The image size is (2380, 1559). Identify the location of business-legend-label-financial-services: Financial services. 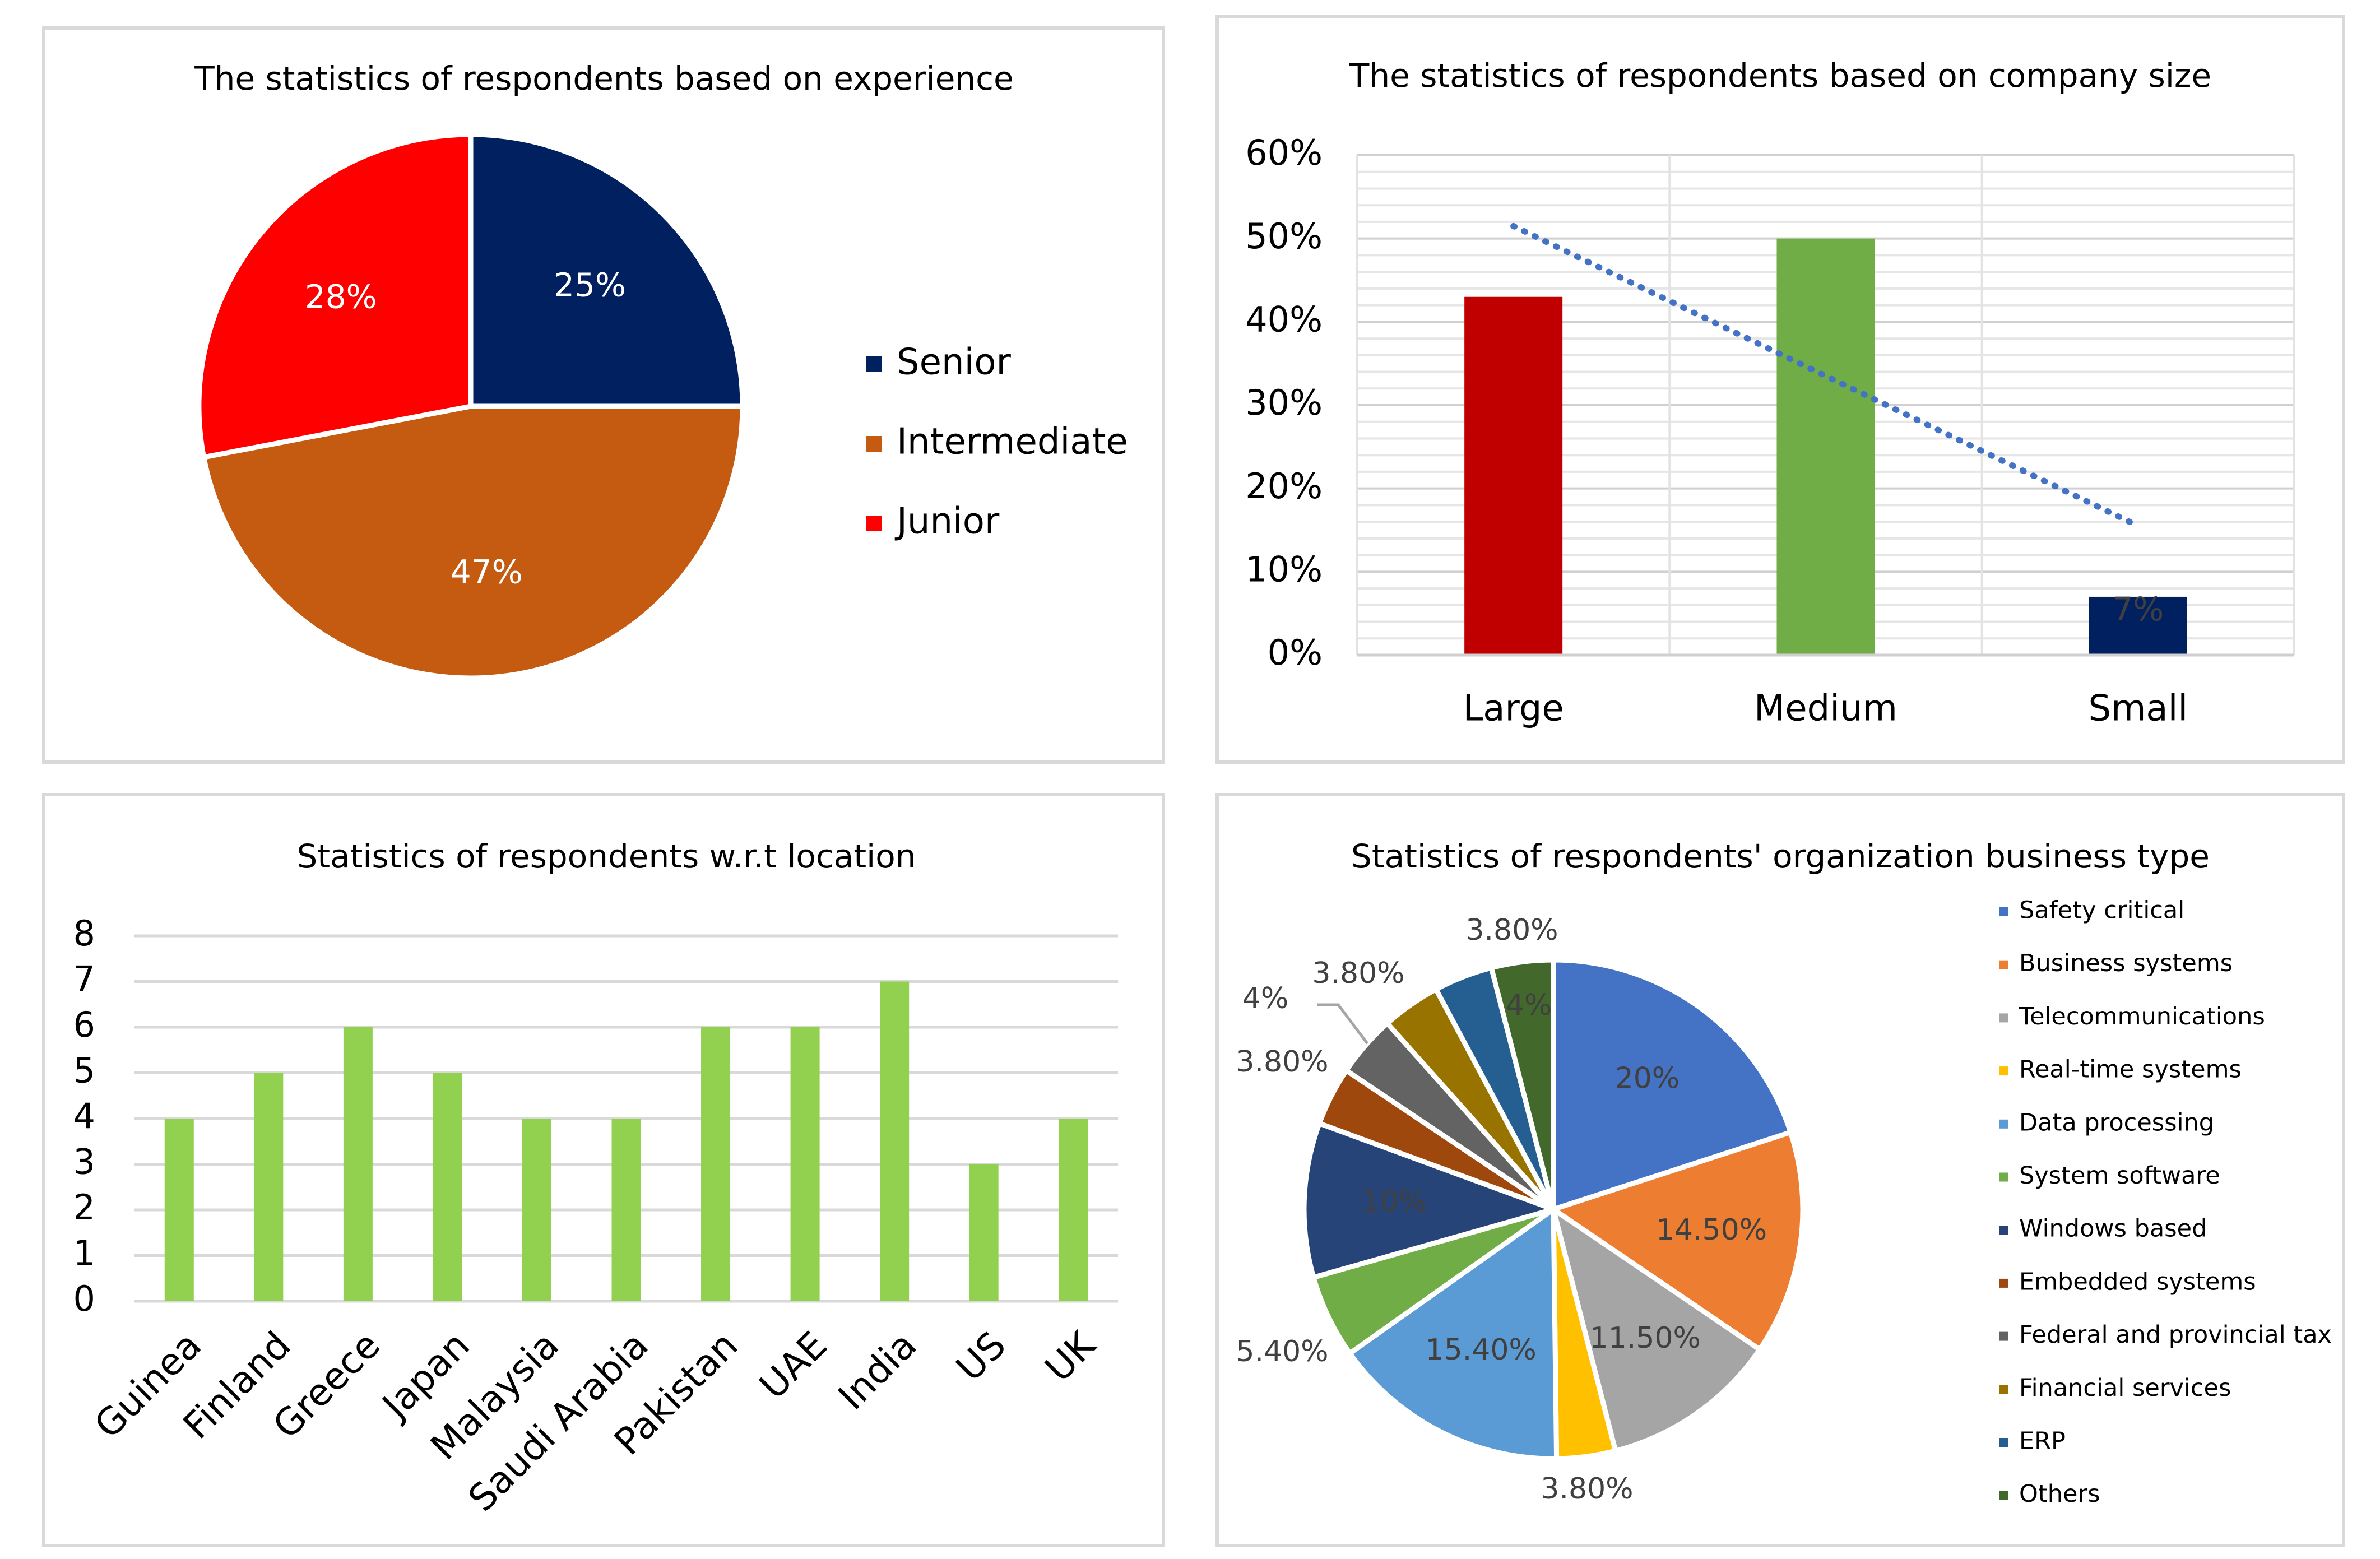
(2125, 1388).